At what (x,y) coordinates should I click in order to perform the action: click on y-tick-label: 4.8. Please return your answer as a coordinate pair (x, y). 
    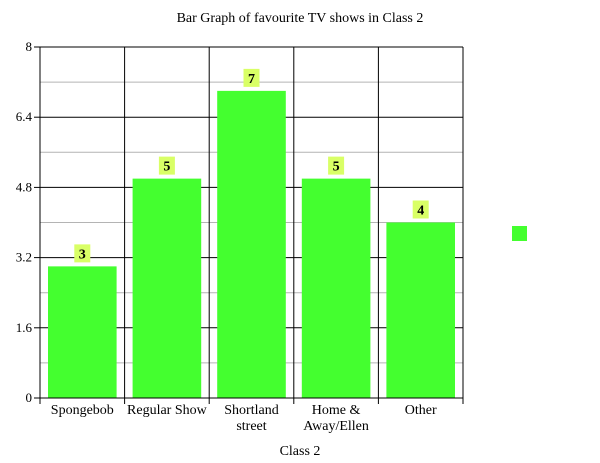
    Looking at the image, I should click on (24, 186).